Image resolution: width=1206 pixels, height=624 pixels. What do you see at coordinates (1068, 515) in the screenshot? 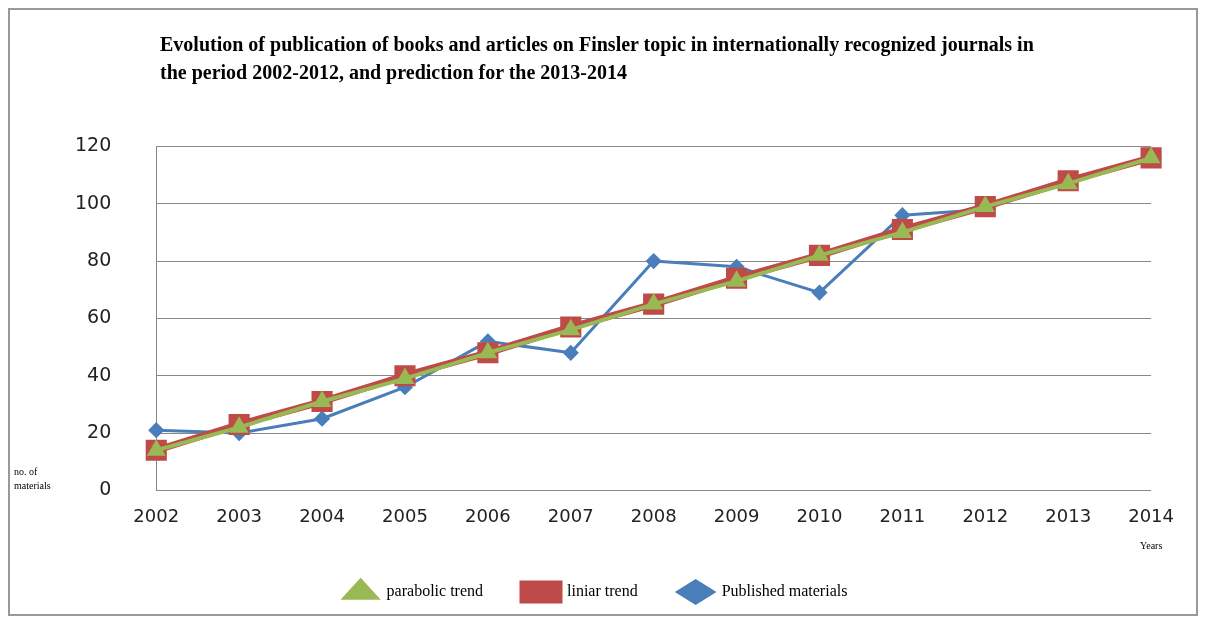
I see `x-tick-label: 2013` at bounding box center [1068, 515].